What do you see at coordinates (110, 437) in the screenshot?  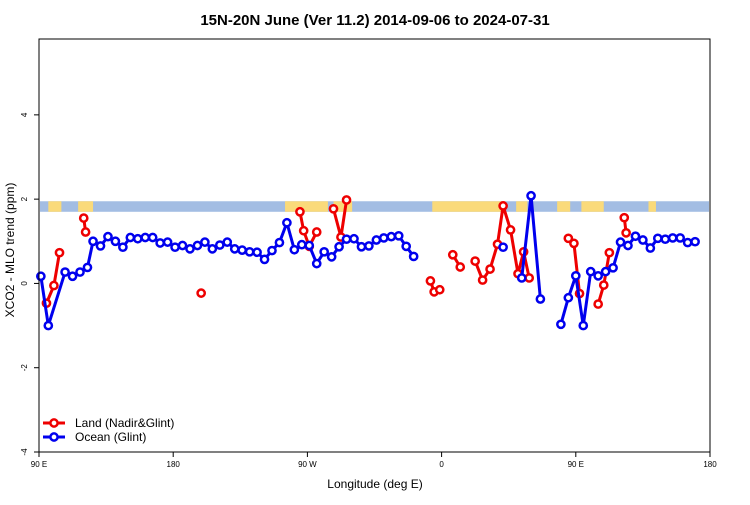 I see `legend-label-1: Ocean (Glint)` at bounding box center [110, 437].